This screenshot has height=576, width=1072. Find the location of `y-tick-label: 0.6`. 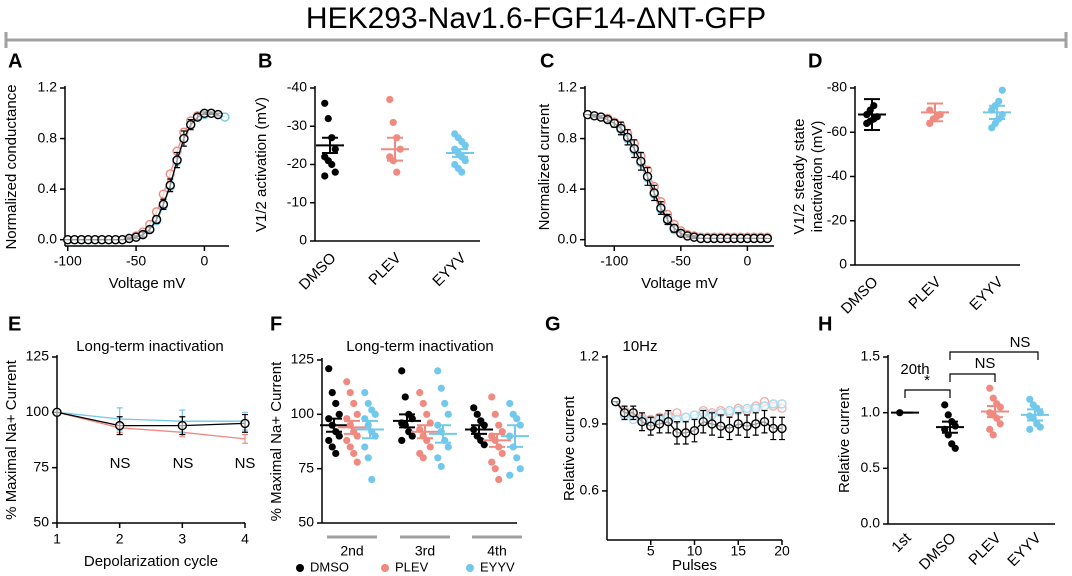

y-tick-label: 0.6 is located at coordinates (590, 490).